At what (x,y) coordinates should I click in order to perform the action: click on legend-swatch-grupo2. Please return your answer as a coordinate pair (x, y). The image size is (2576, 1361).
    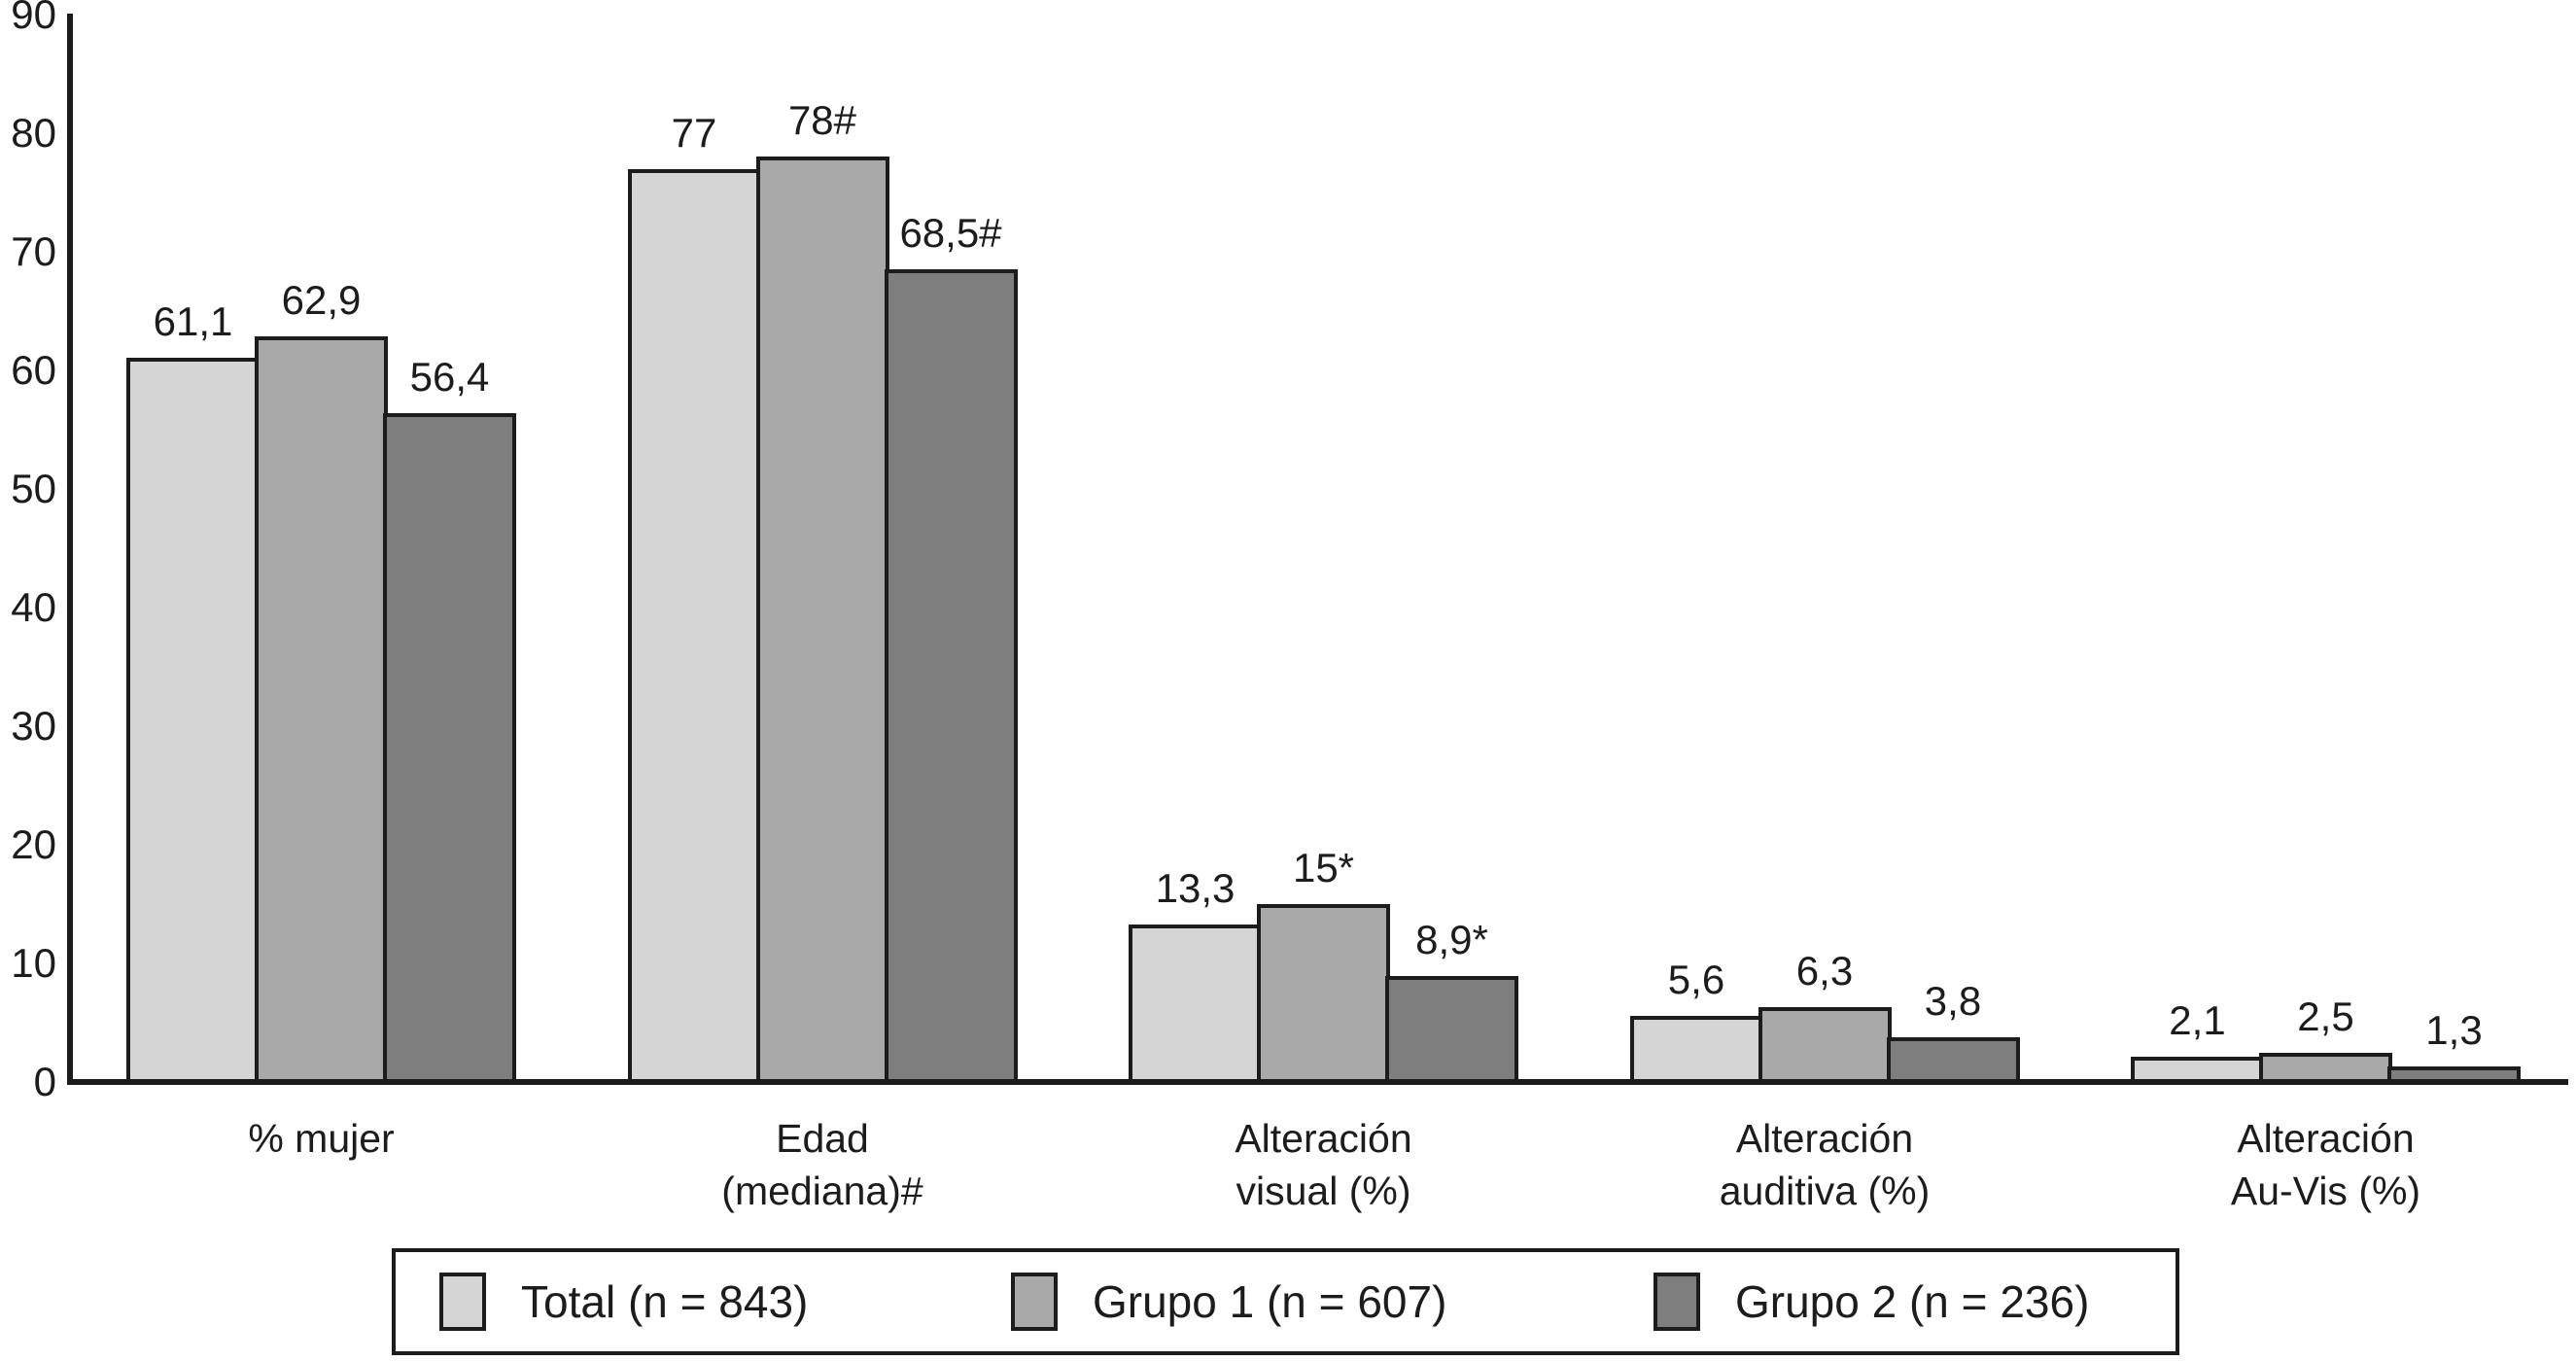
    Looking at the image, I should click on (1677, 1302).